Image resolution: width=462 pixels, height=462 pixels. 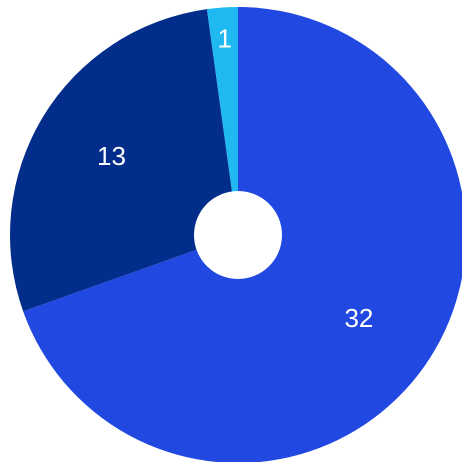 I want to click on slice-value-label-0: 32, so click(x=358, y=318).